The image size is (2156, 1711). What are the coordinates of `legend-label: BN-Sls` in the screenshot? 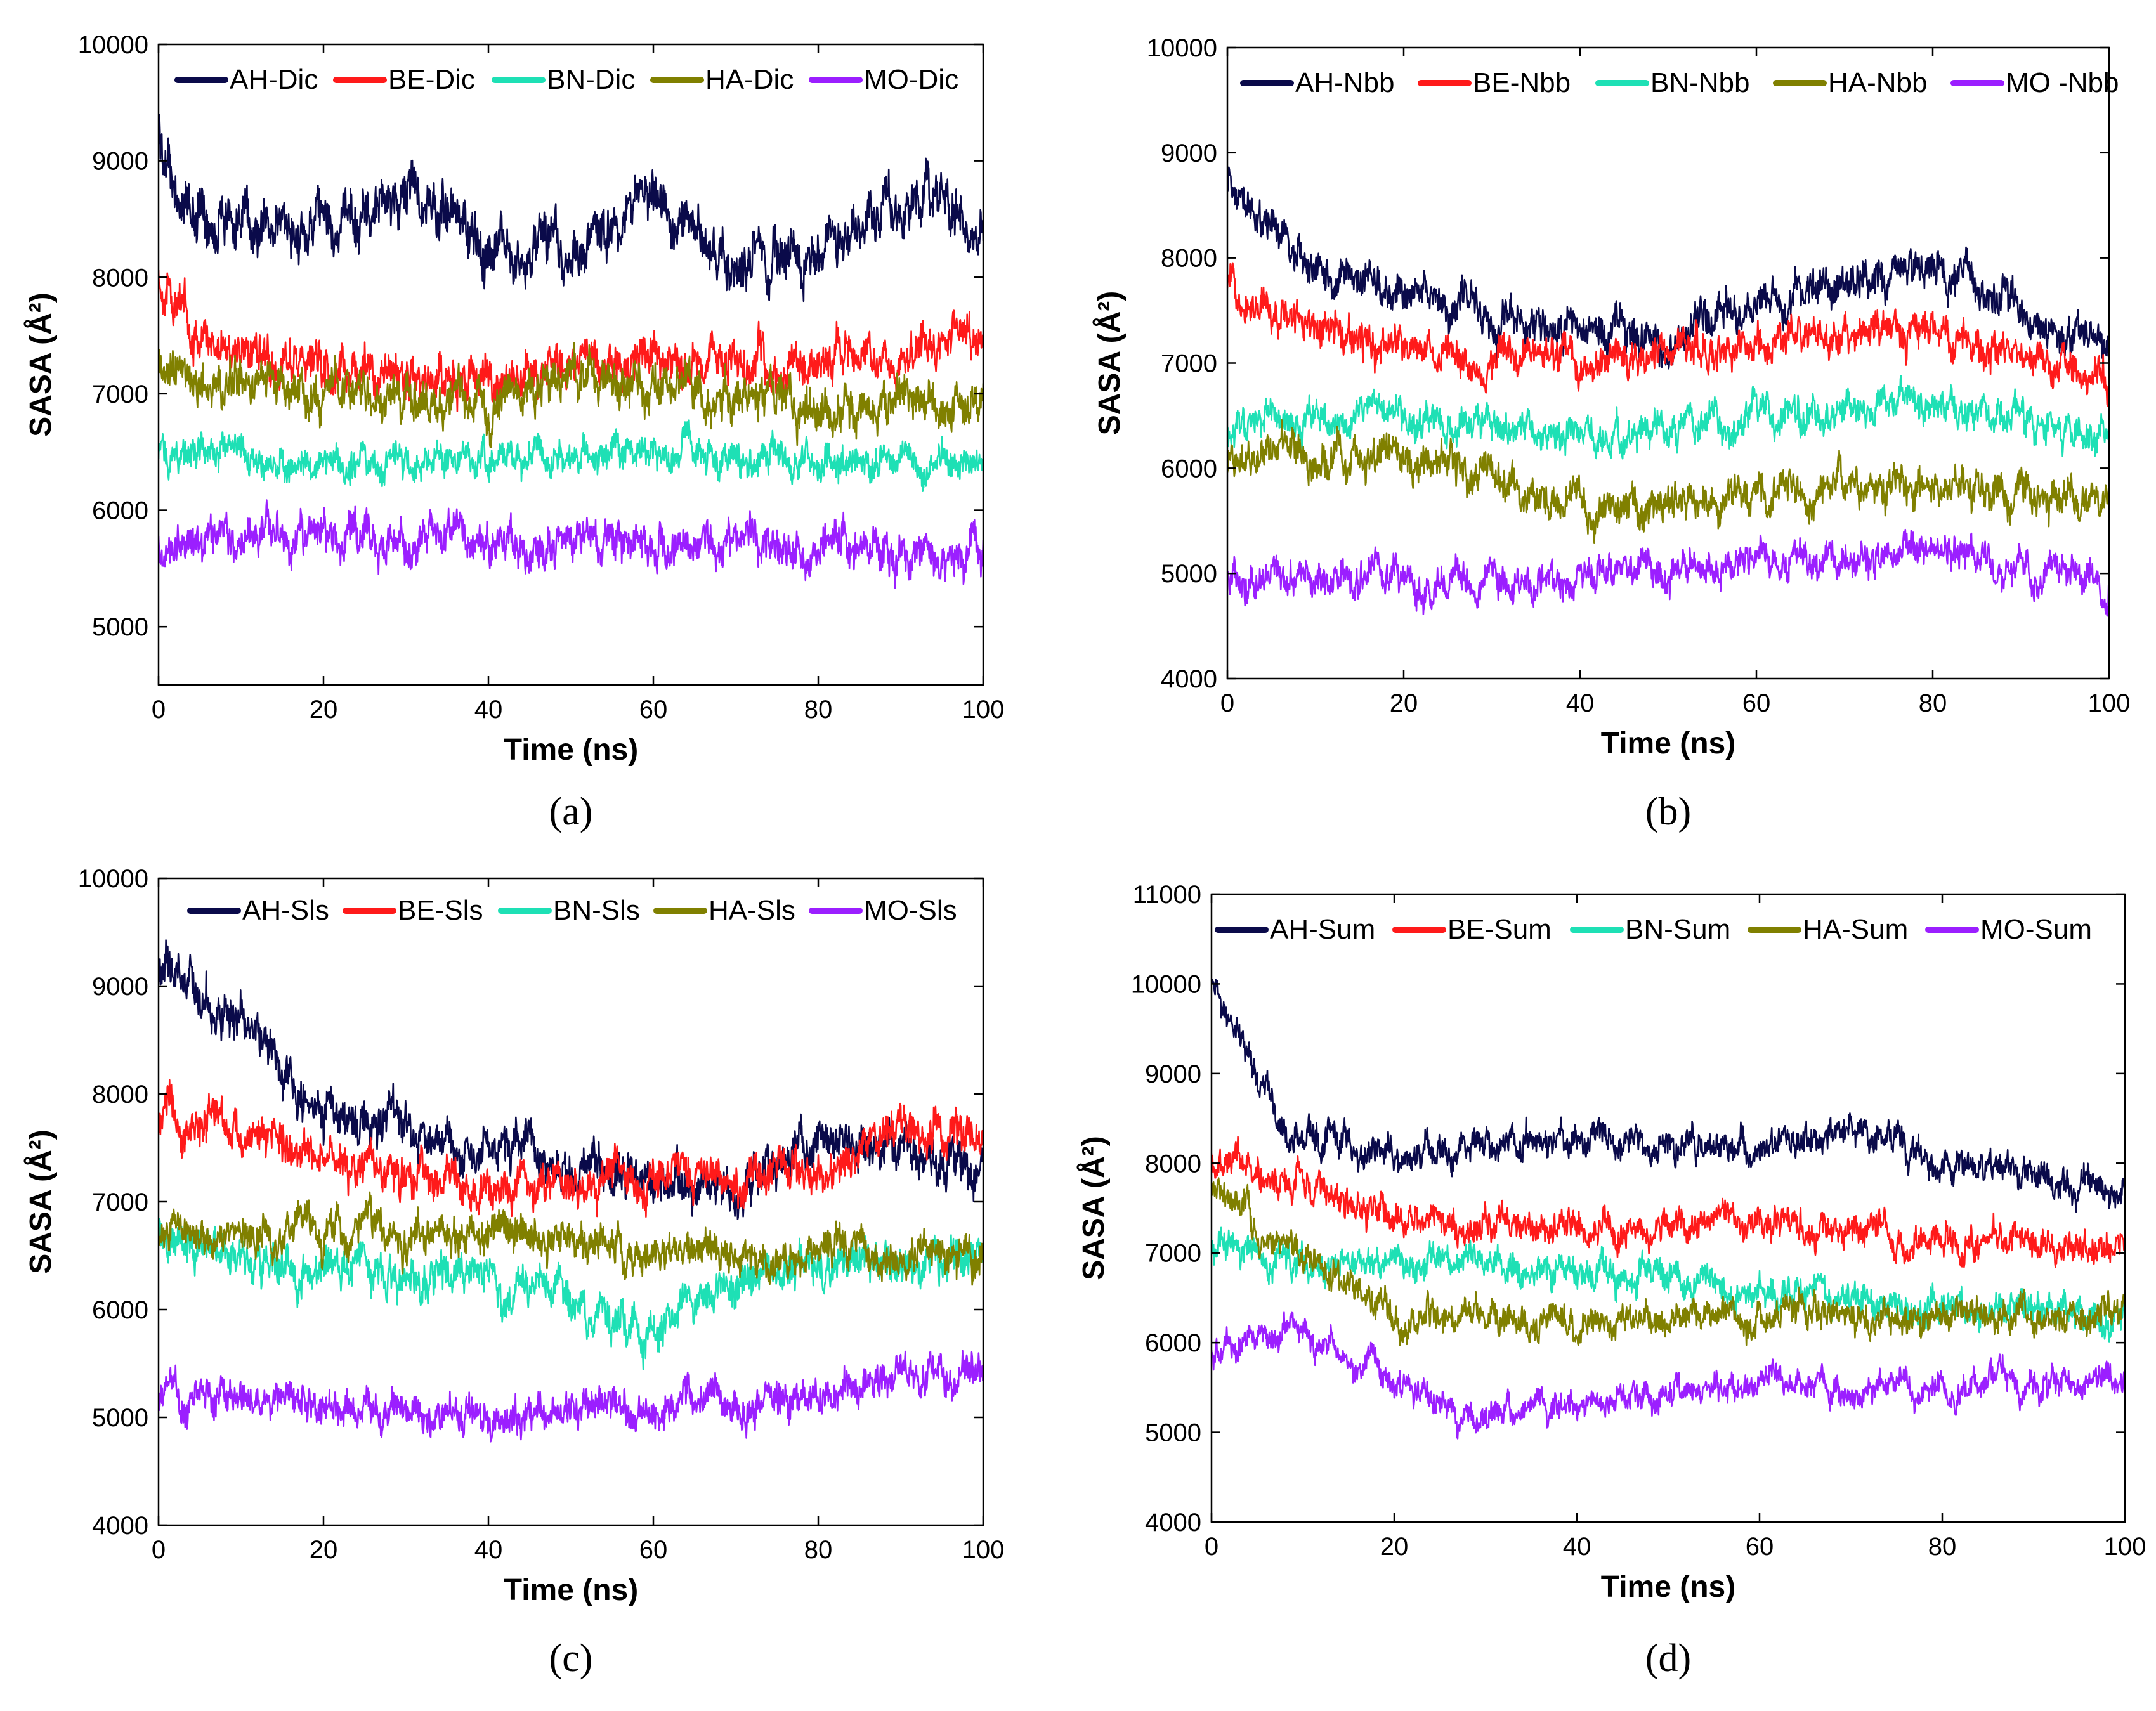 It's located at (596, 910).